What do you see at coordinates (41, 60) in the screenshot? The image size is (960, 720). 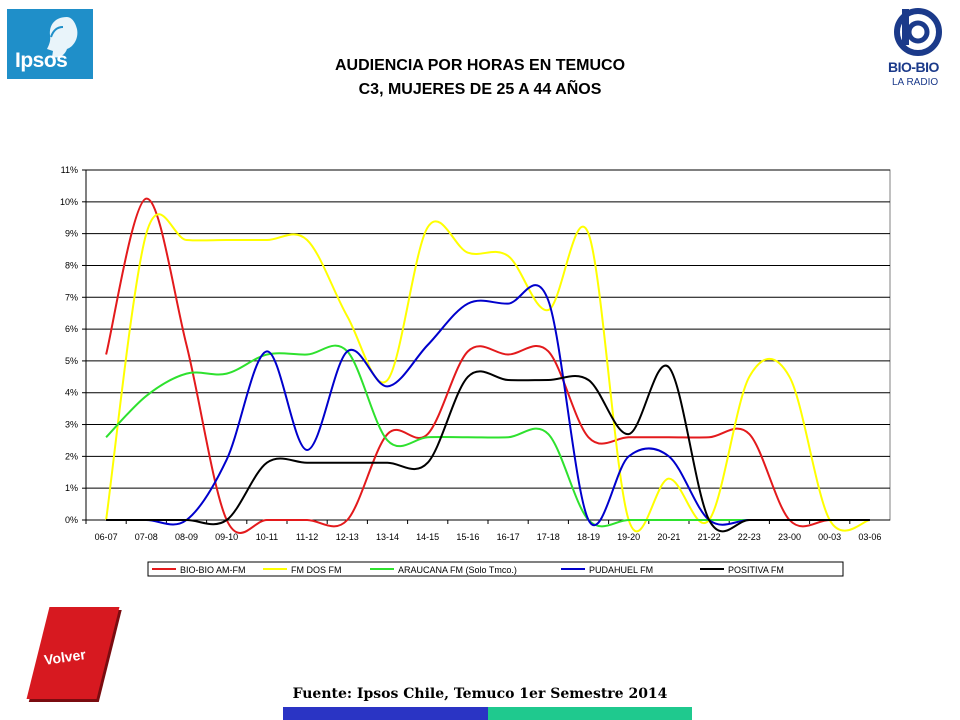 I see `ipsos-logo-text: Ipsos` at bounding box center [41, 60].